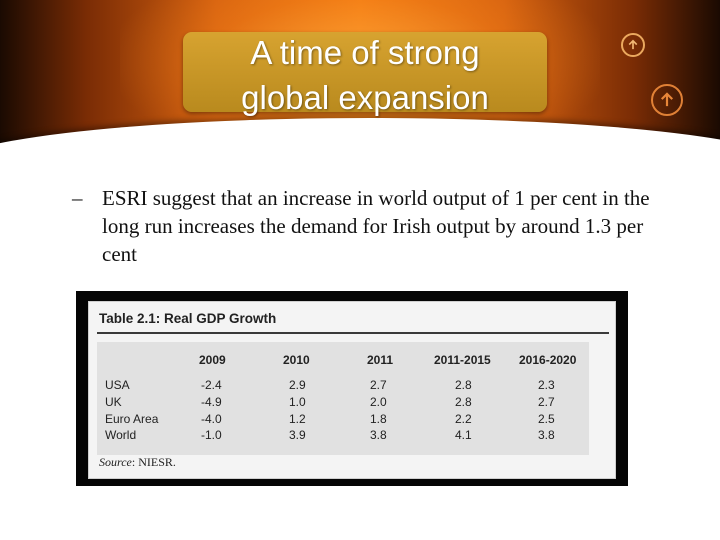 This screenshot has height=540, width=720. What do you see at coordinates (463, 419) in the screenshot?
I see `table-cell: 2.2` at bounding box center [463, 419].